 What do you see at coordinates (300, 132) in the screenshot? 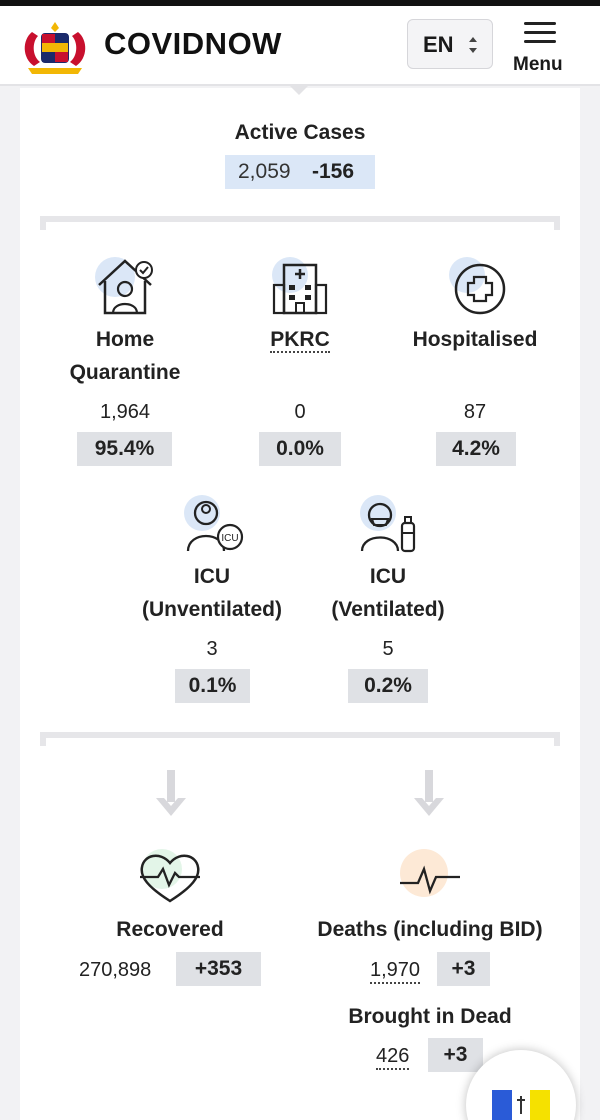
I see `active-cases-label: Active Cases` at bounding box center [300, 132].